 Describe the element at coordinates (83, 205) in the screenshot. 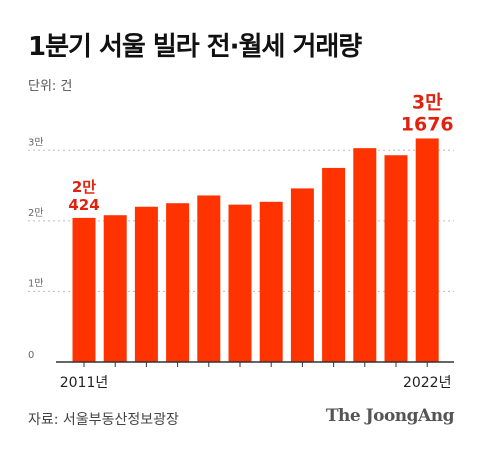

I see `data-label: 424` at that location.